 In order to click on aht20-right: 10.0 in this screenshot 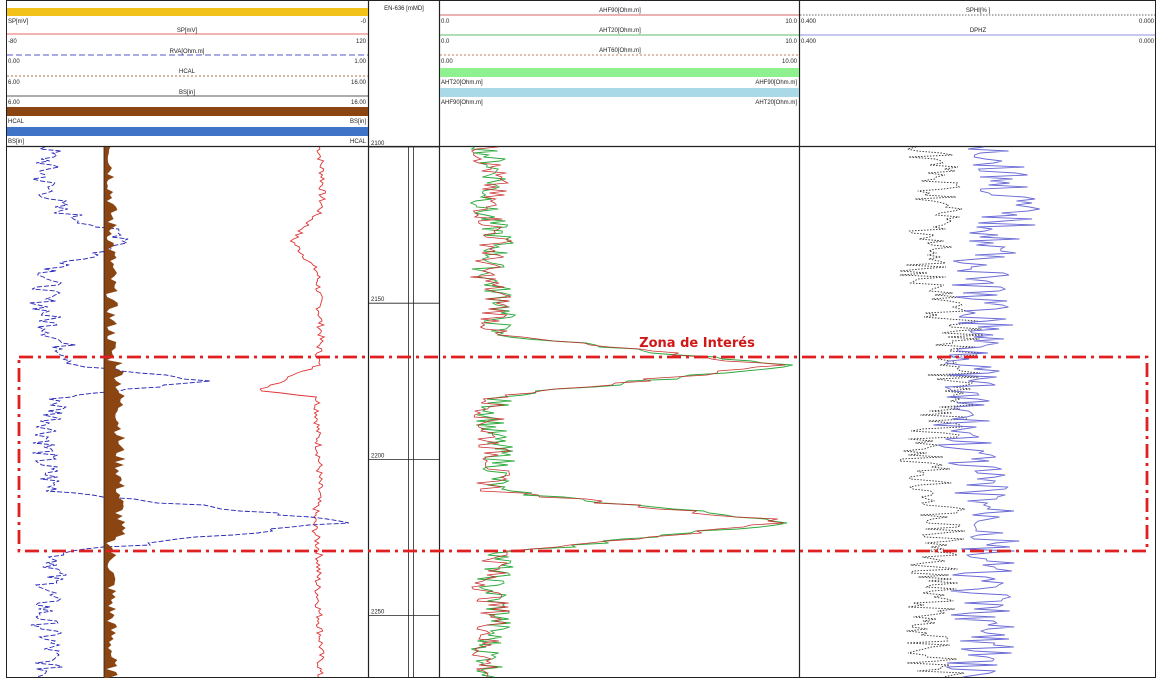, I will do `click(791, 42)`.